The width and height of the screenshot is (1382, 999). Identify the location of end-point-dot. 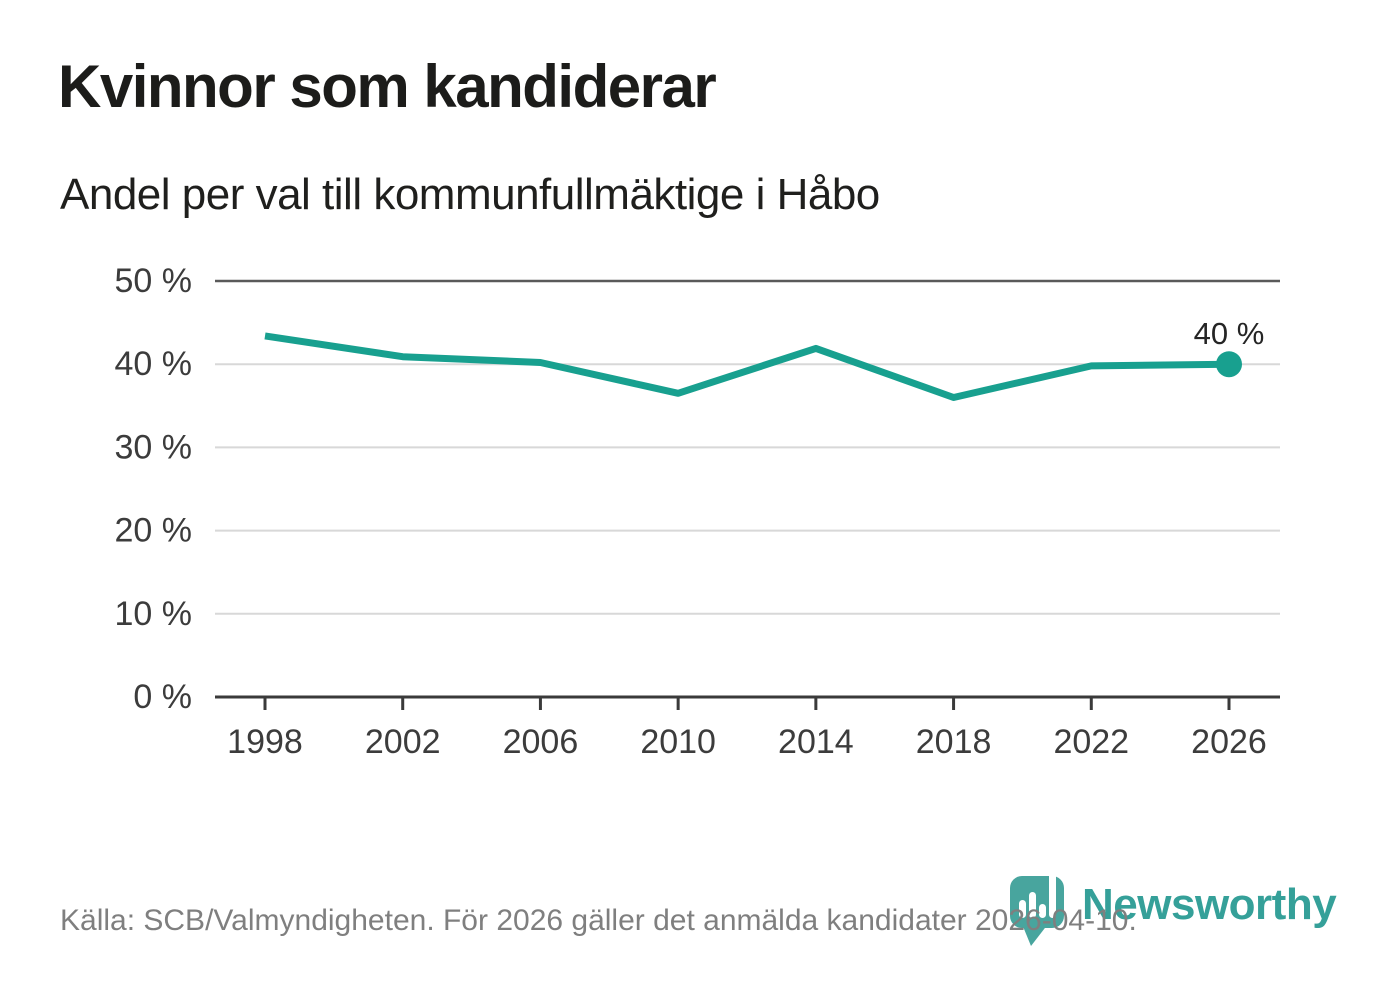
(1229, 364).